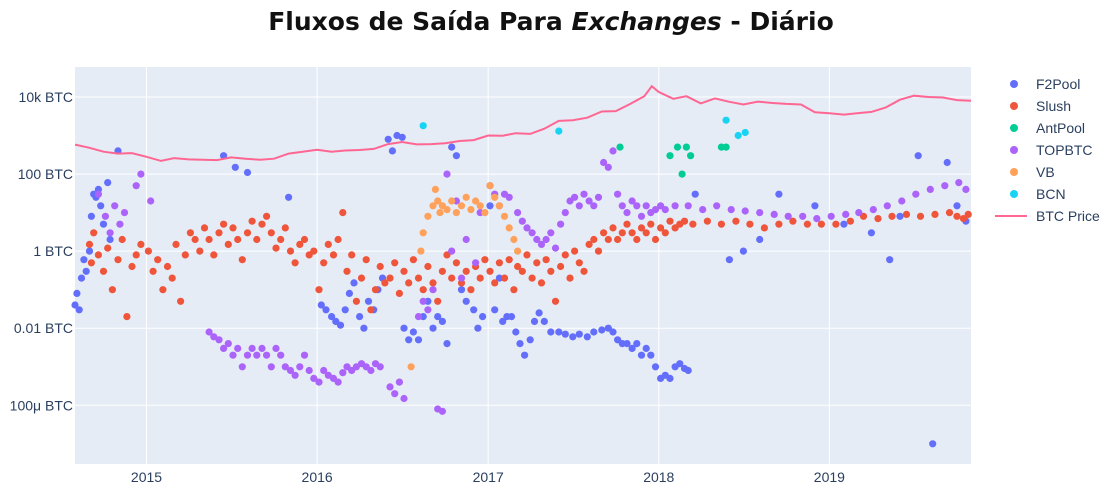  Describe the element at coordinates (1045, 84) in the screenshot. I see `legend-item: F2Pool` at that location.